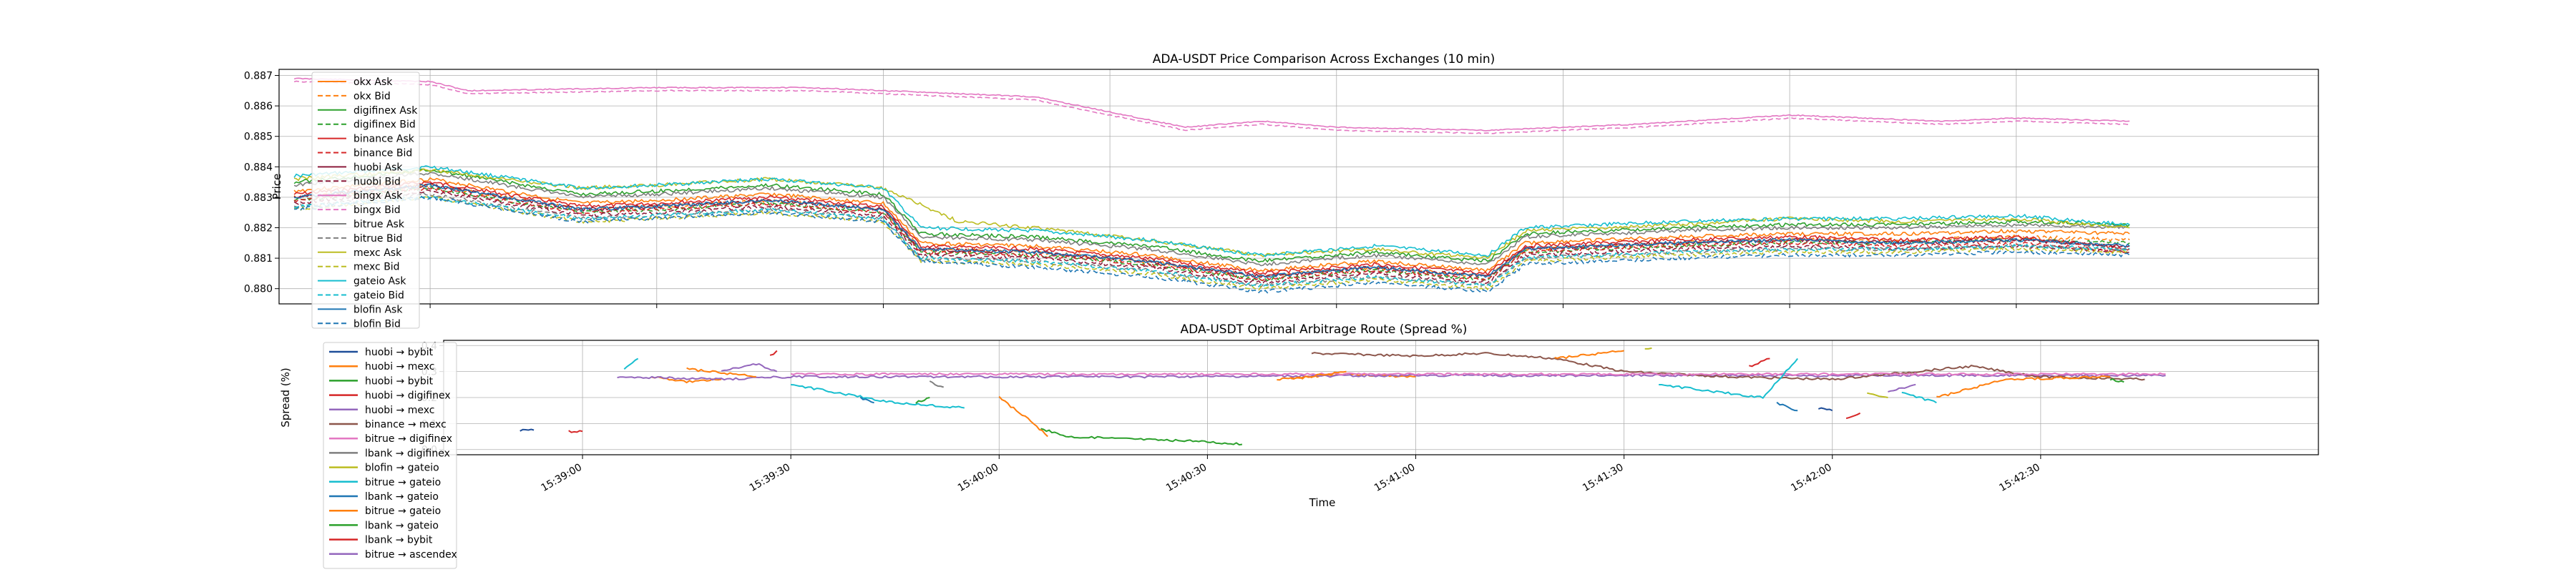 The image size is (2576, 572). Describe the element at coordinates (258, 106) in the screenshot. I see `price-y-tick-label: 0.886` at that location.